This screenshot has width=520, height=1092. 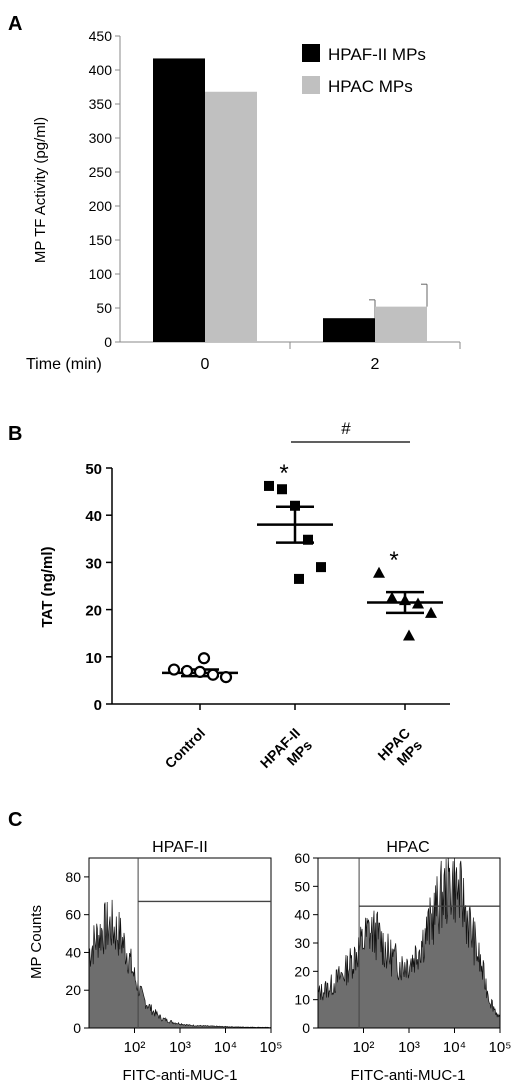 What do you see at coordinates (302, 971) in the screenshot?
I see `panel-c-right-y-tick-label: 20` at bounding box center [302, 971].